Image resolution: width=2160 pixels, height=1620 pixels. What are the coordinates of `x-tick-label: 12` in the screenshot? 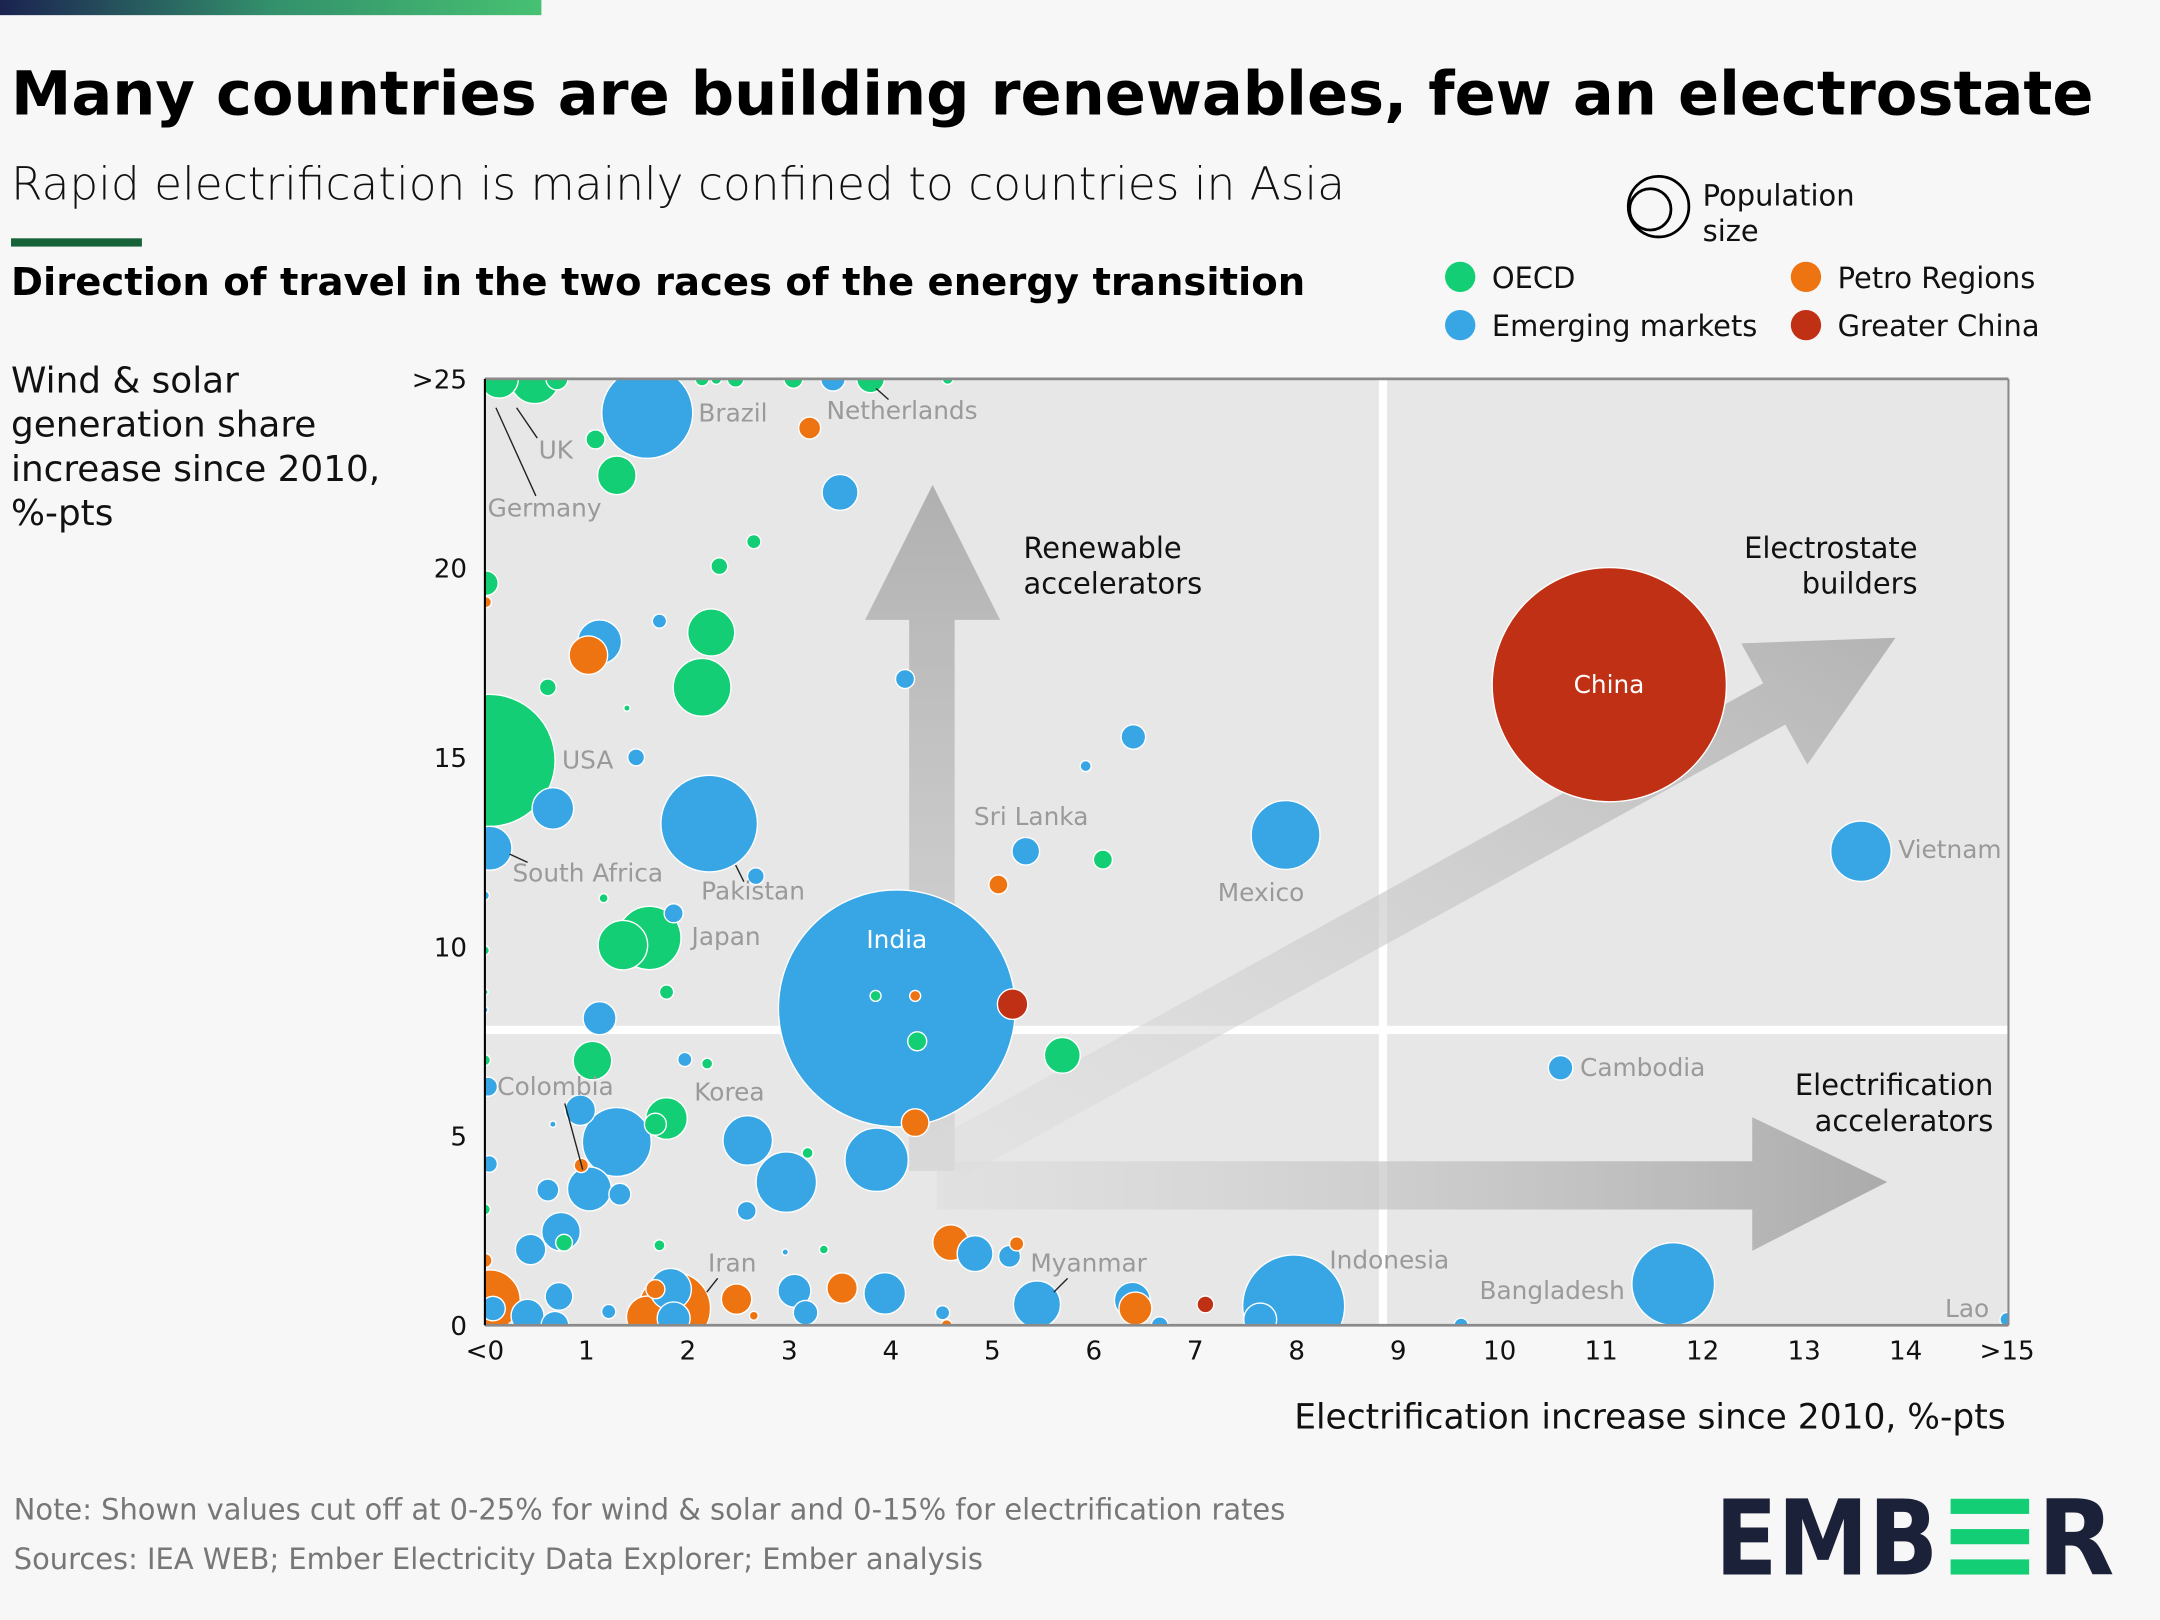 It's located at (1702, 1352).